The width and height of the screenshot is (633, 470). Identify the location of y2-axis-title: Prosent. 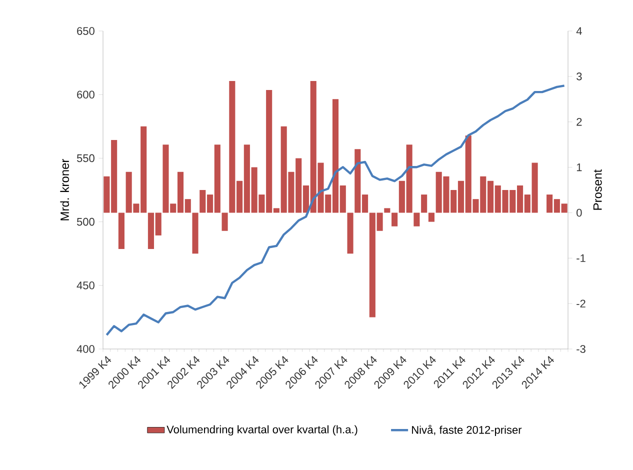
(597, 189).